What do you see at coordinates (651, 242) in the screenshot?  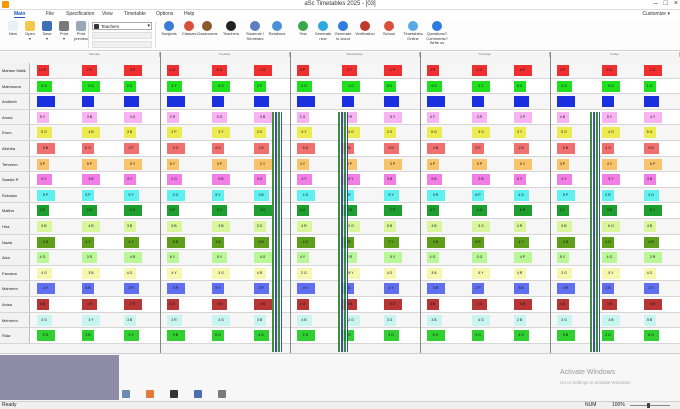 I see `lesson-card: 6 B` at bounding box center [651, 242].